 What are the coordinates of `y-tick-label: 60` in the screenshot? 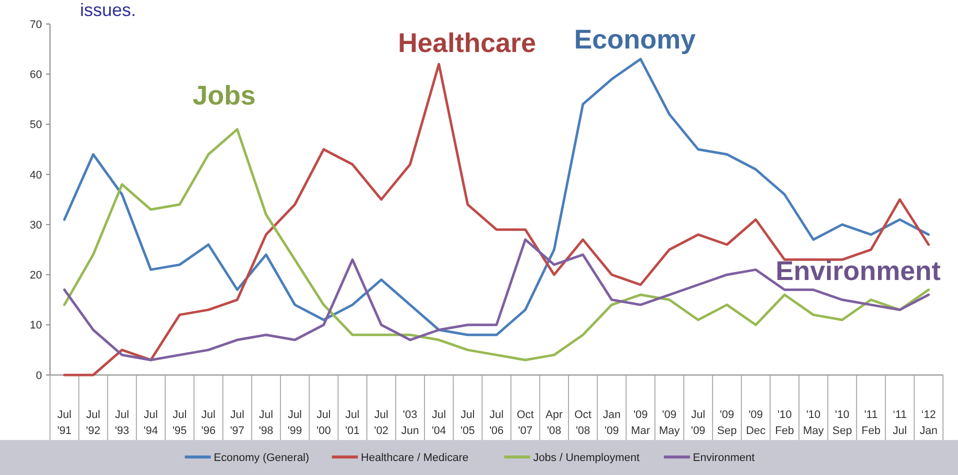 It's located at (36, 74).